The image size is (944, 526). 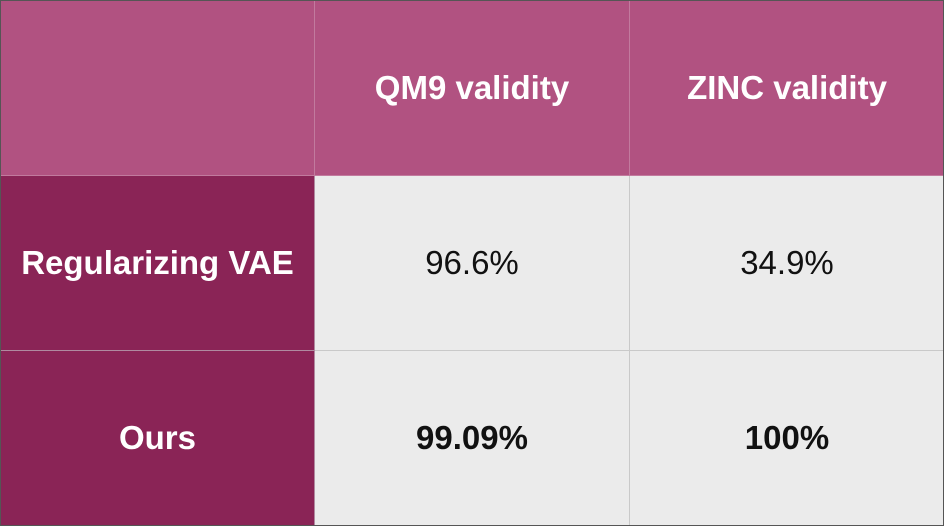 What do you see at coordinates (157, 88) in the screenshot?
I see `corner-cell` at bounding box center [157, 88].